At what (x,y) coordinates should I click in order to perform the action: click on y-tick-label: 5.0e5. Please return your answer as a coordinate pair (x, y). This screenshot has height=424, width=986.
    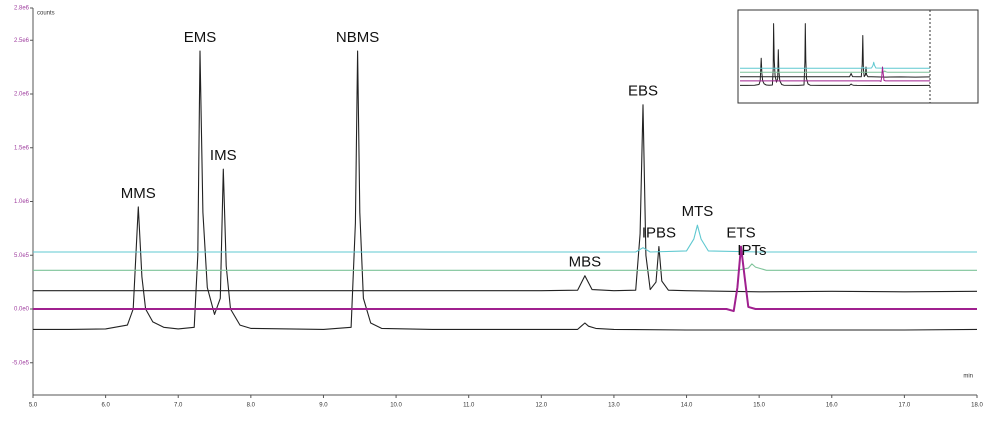
    Looking at the image, I should click on (22, 256).